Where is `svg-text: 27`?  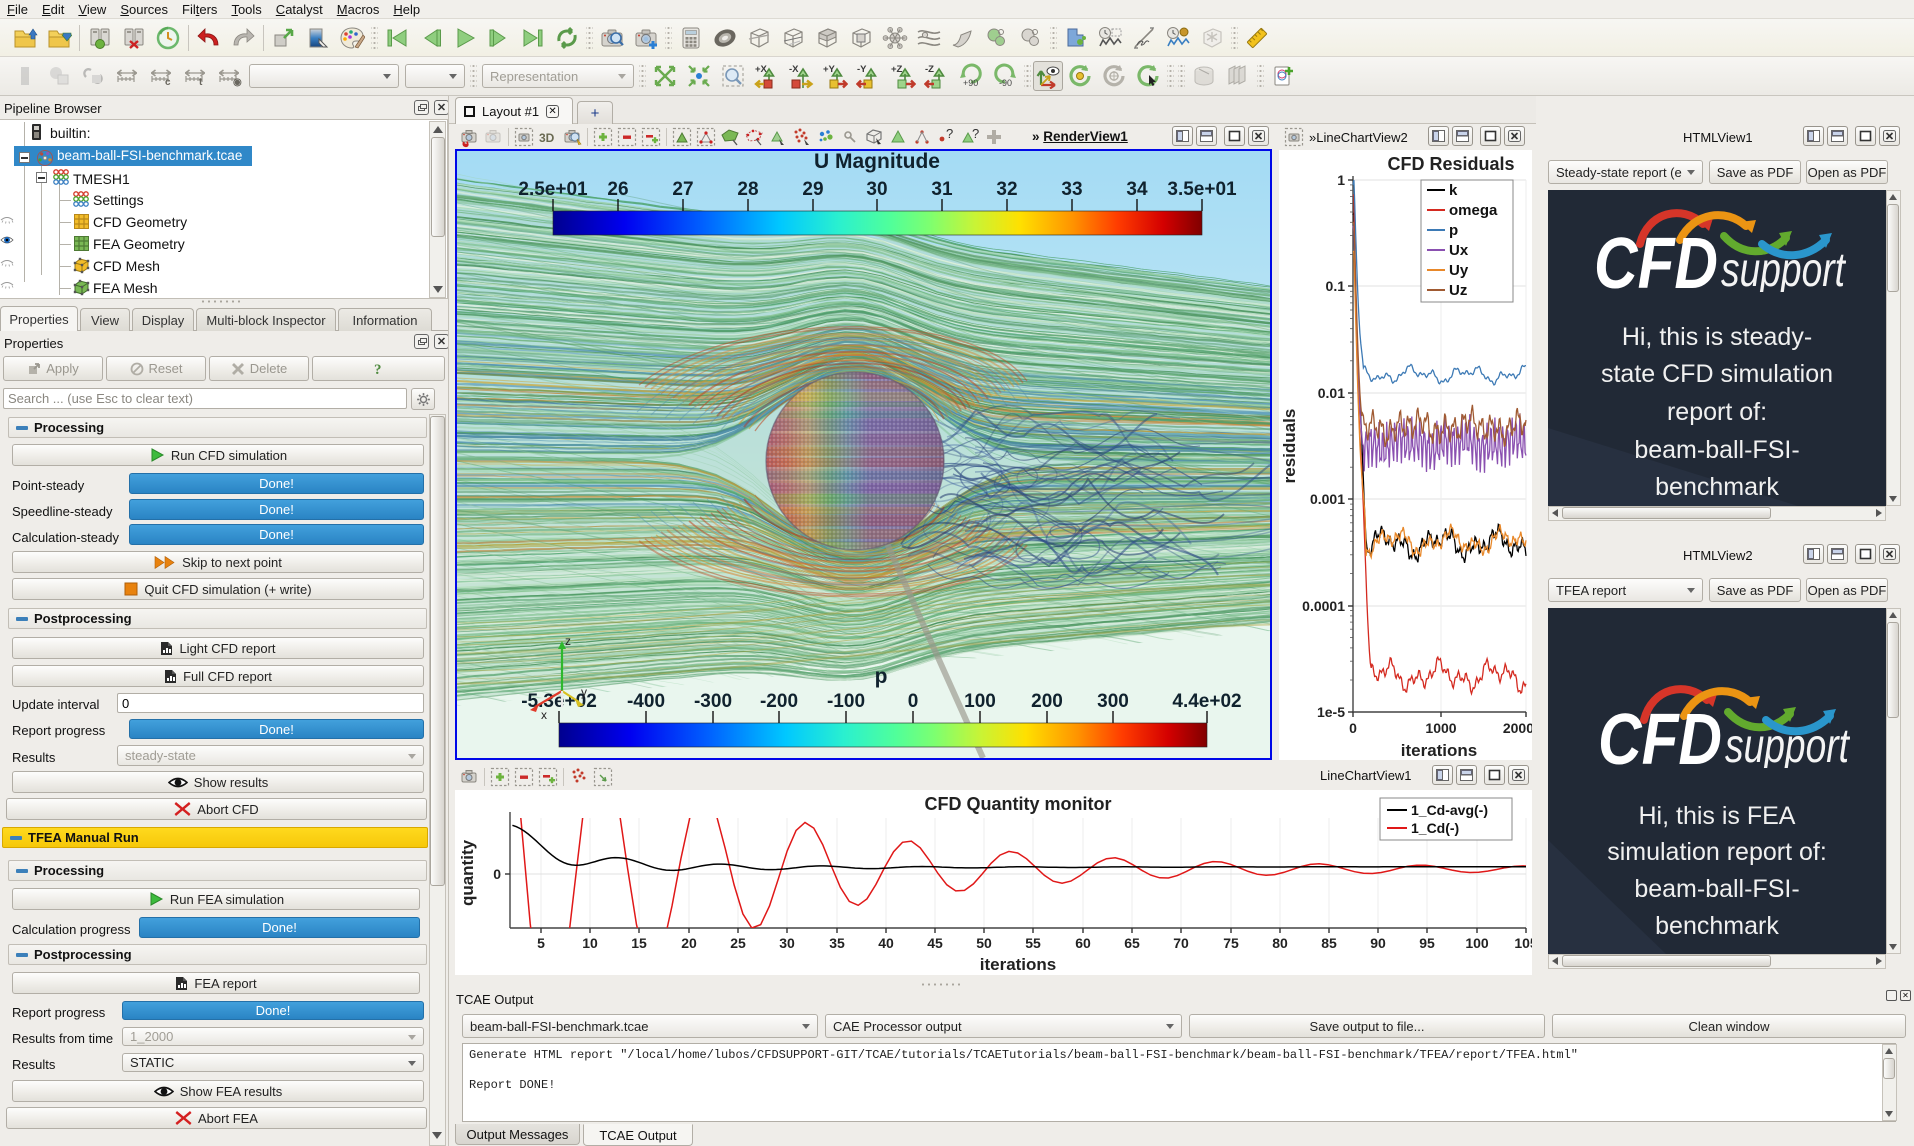
svg-text: 27 is located at coordinates (682, 189).